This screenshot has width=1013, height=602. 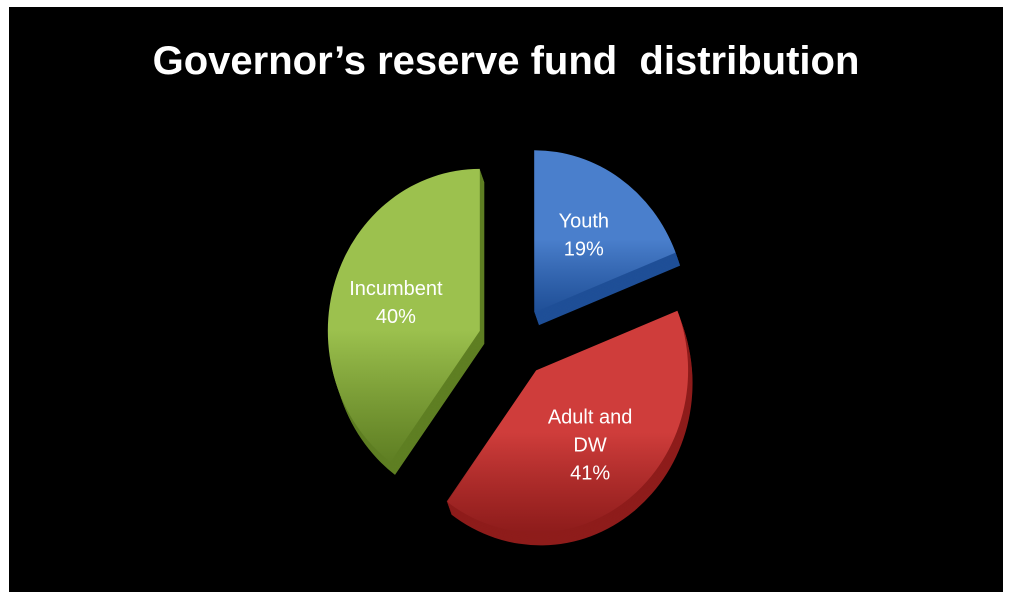 I want to click on slice-label-adult-and-dw: Adult and DW 41%, so click(x=590, y=446).